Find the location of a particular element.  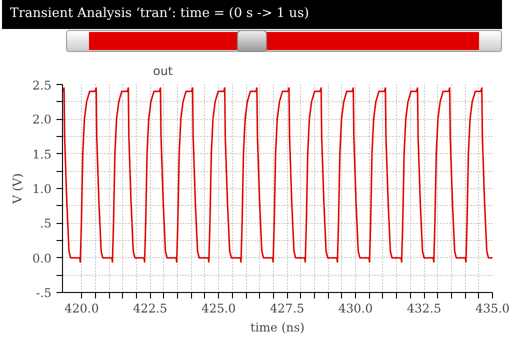

series-label: out is located at coordinates (163, 71).